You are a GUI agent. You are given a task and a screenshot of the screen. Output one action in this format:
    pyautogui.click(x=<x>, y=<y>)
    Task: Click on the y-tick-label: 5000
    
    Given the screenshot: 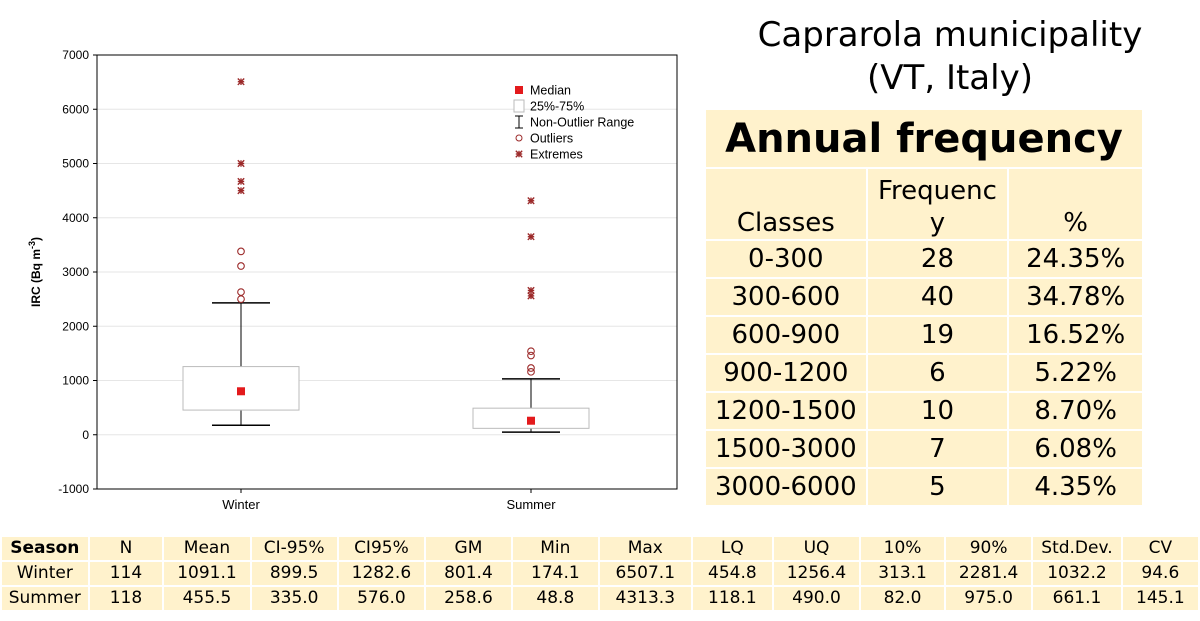 What is the action you would take?
    pyautogui.click(x=75, y=164)
    